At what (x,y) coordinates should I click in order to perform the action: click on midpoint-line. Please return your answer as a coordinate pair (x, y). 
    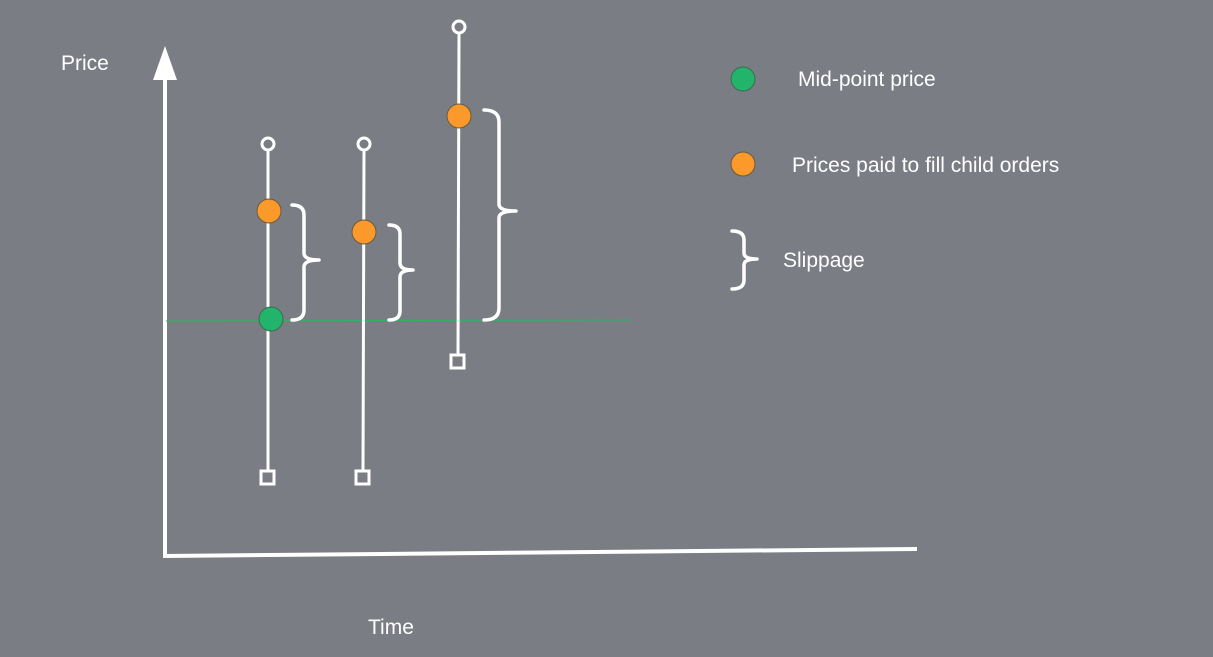
    Looking at the image, I should click on (399, 320).